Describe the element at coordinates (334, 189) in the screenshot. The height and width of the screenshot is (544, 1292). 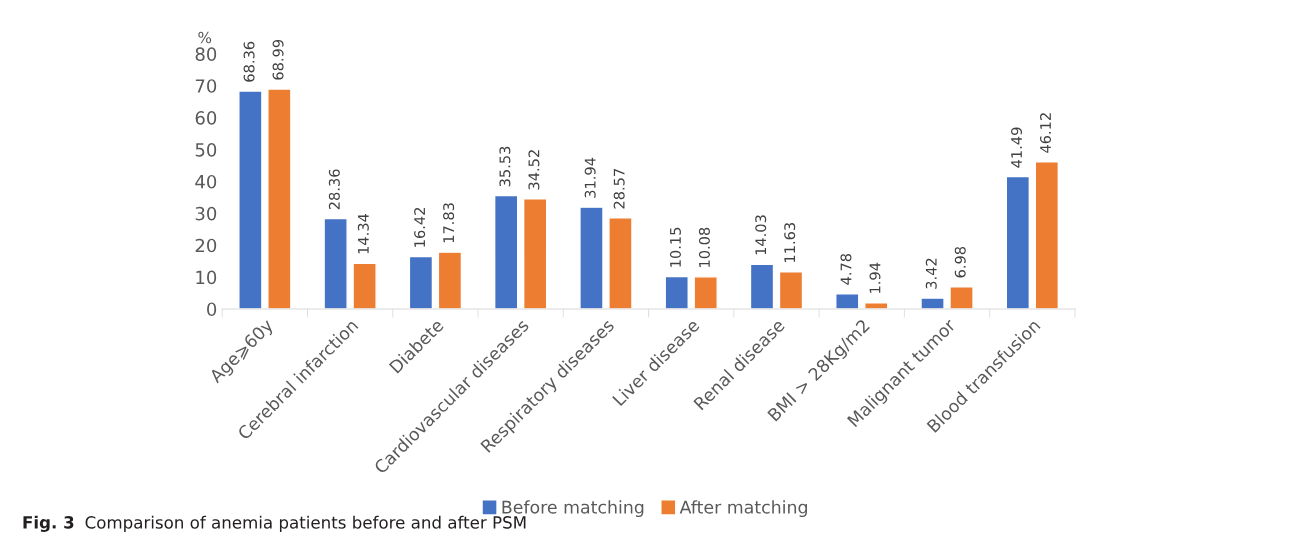
I see `data-label: 28.36` at that location.